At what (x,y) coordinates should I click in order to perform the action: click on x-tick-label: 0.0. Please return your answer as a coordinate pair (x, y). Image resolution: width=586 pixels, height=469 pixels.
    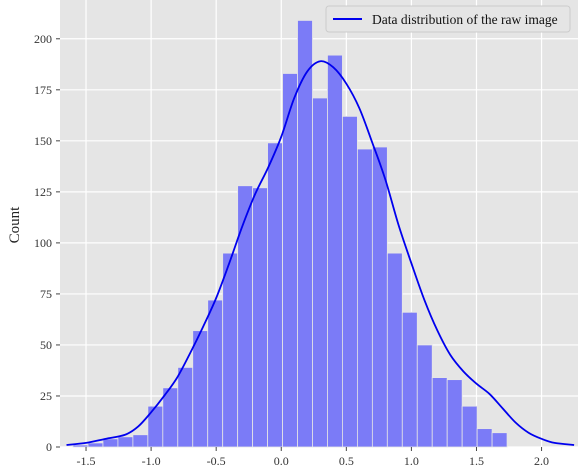
    Looking at the image, I should click on (281, 461).